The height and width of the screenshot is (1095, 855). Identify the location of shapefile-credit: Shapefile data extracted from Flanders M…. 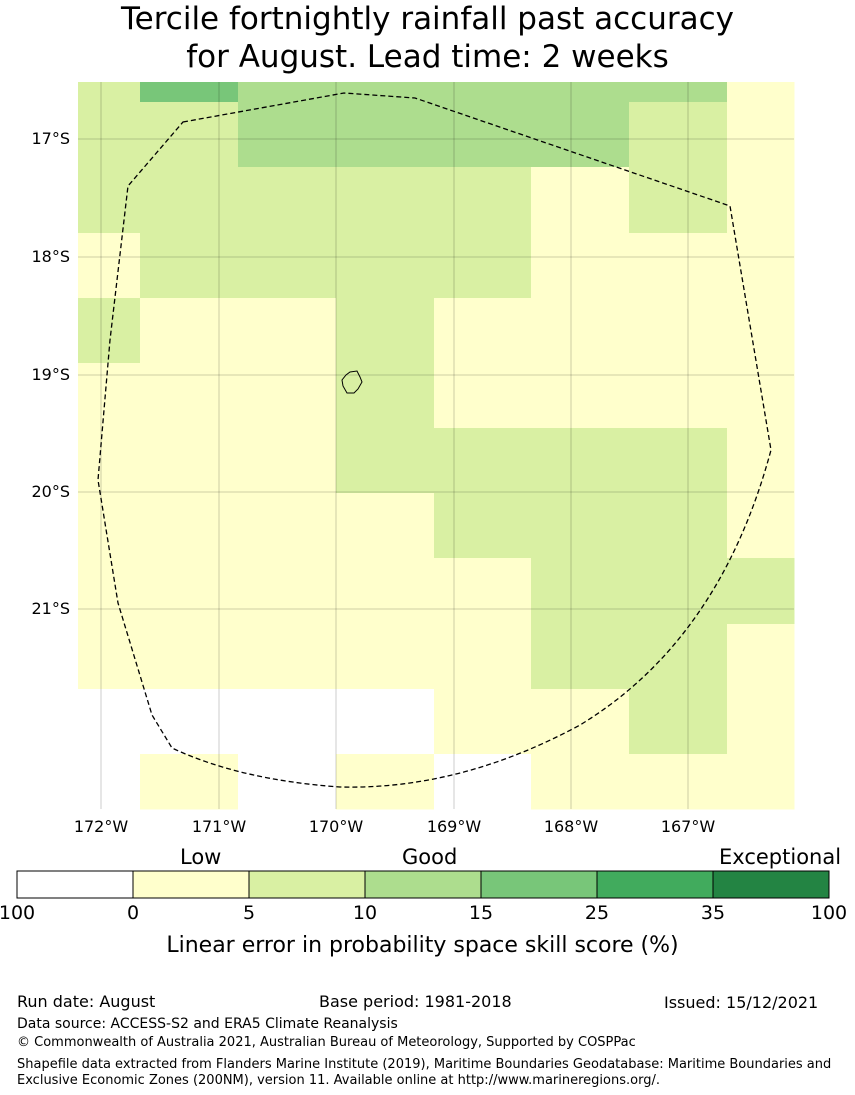
(424, 1072).